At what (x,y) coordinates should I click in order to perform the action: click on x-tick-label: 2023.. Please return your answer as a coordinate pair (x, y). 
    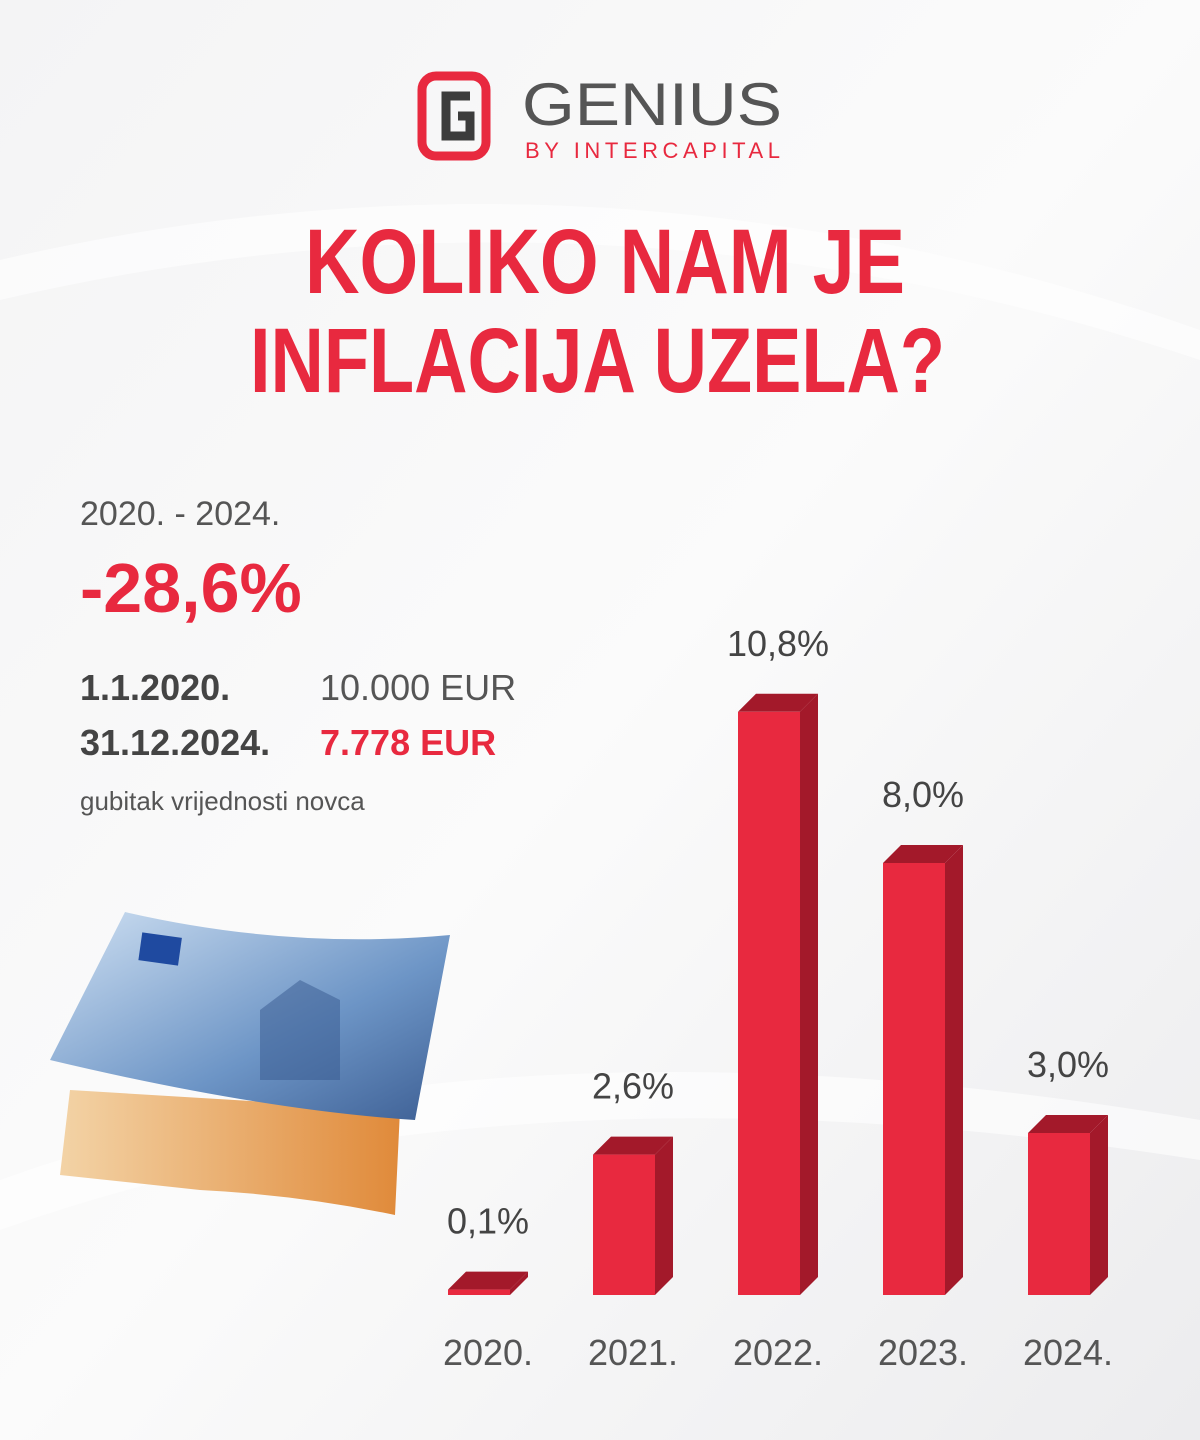
    Looking at the image, I should click on (923, 1352).